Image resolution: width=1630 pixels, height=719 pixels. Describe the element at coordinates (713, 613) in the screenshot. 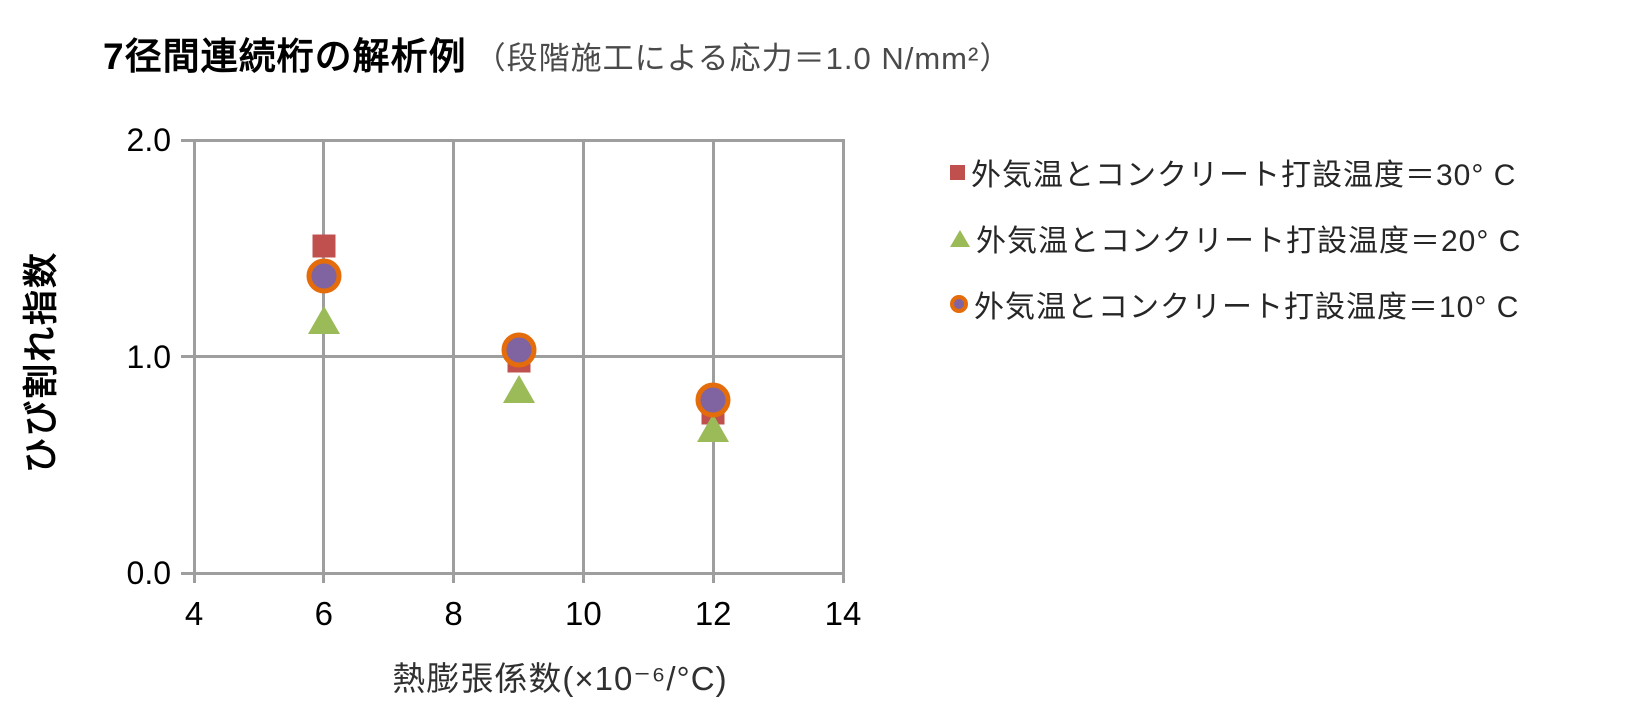

I see `x-tick-label: 12` at that location.